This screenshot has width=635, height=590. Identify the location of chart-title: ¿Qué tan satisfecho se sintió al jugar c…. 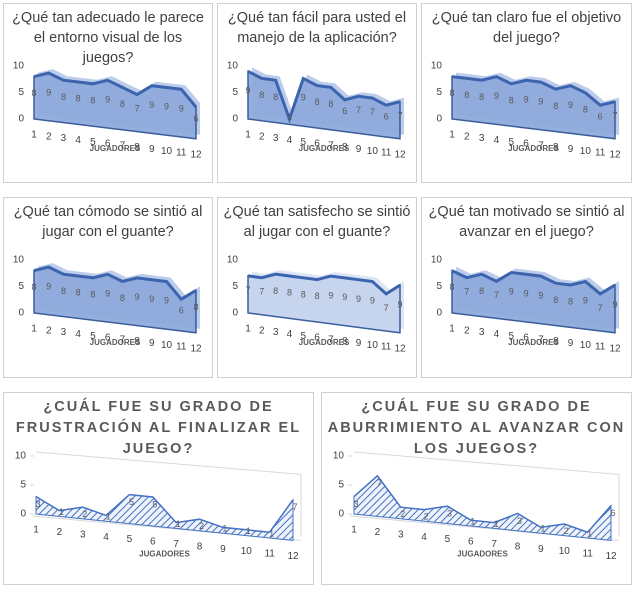
(317, 222).